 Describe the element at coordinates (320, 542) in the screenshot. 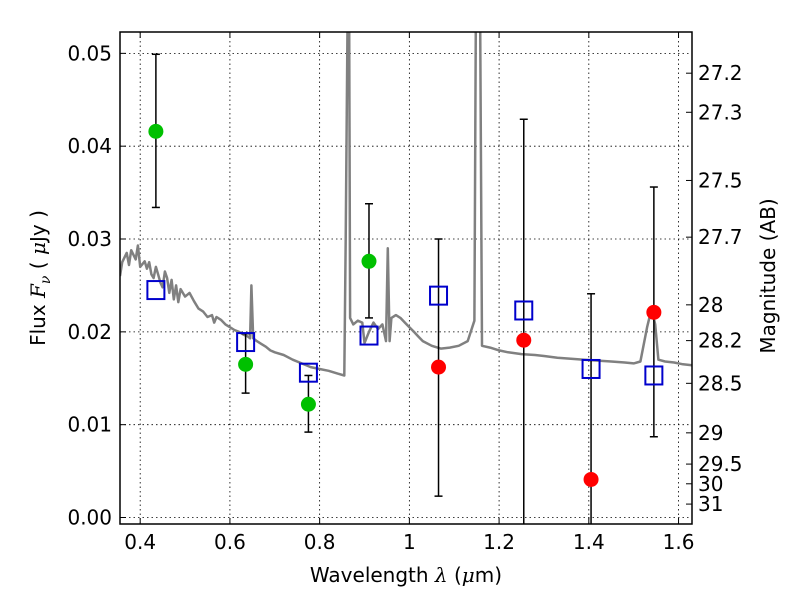

I see `x-tick-label: 0.8` at that location.